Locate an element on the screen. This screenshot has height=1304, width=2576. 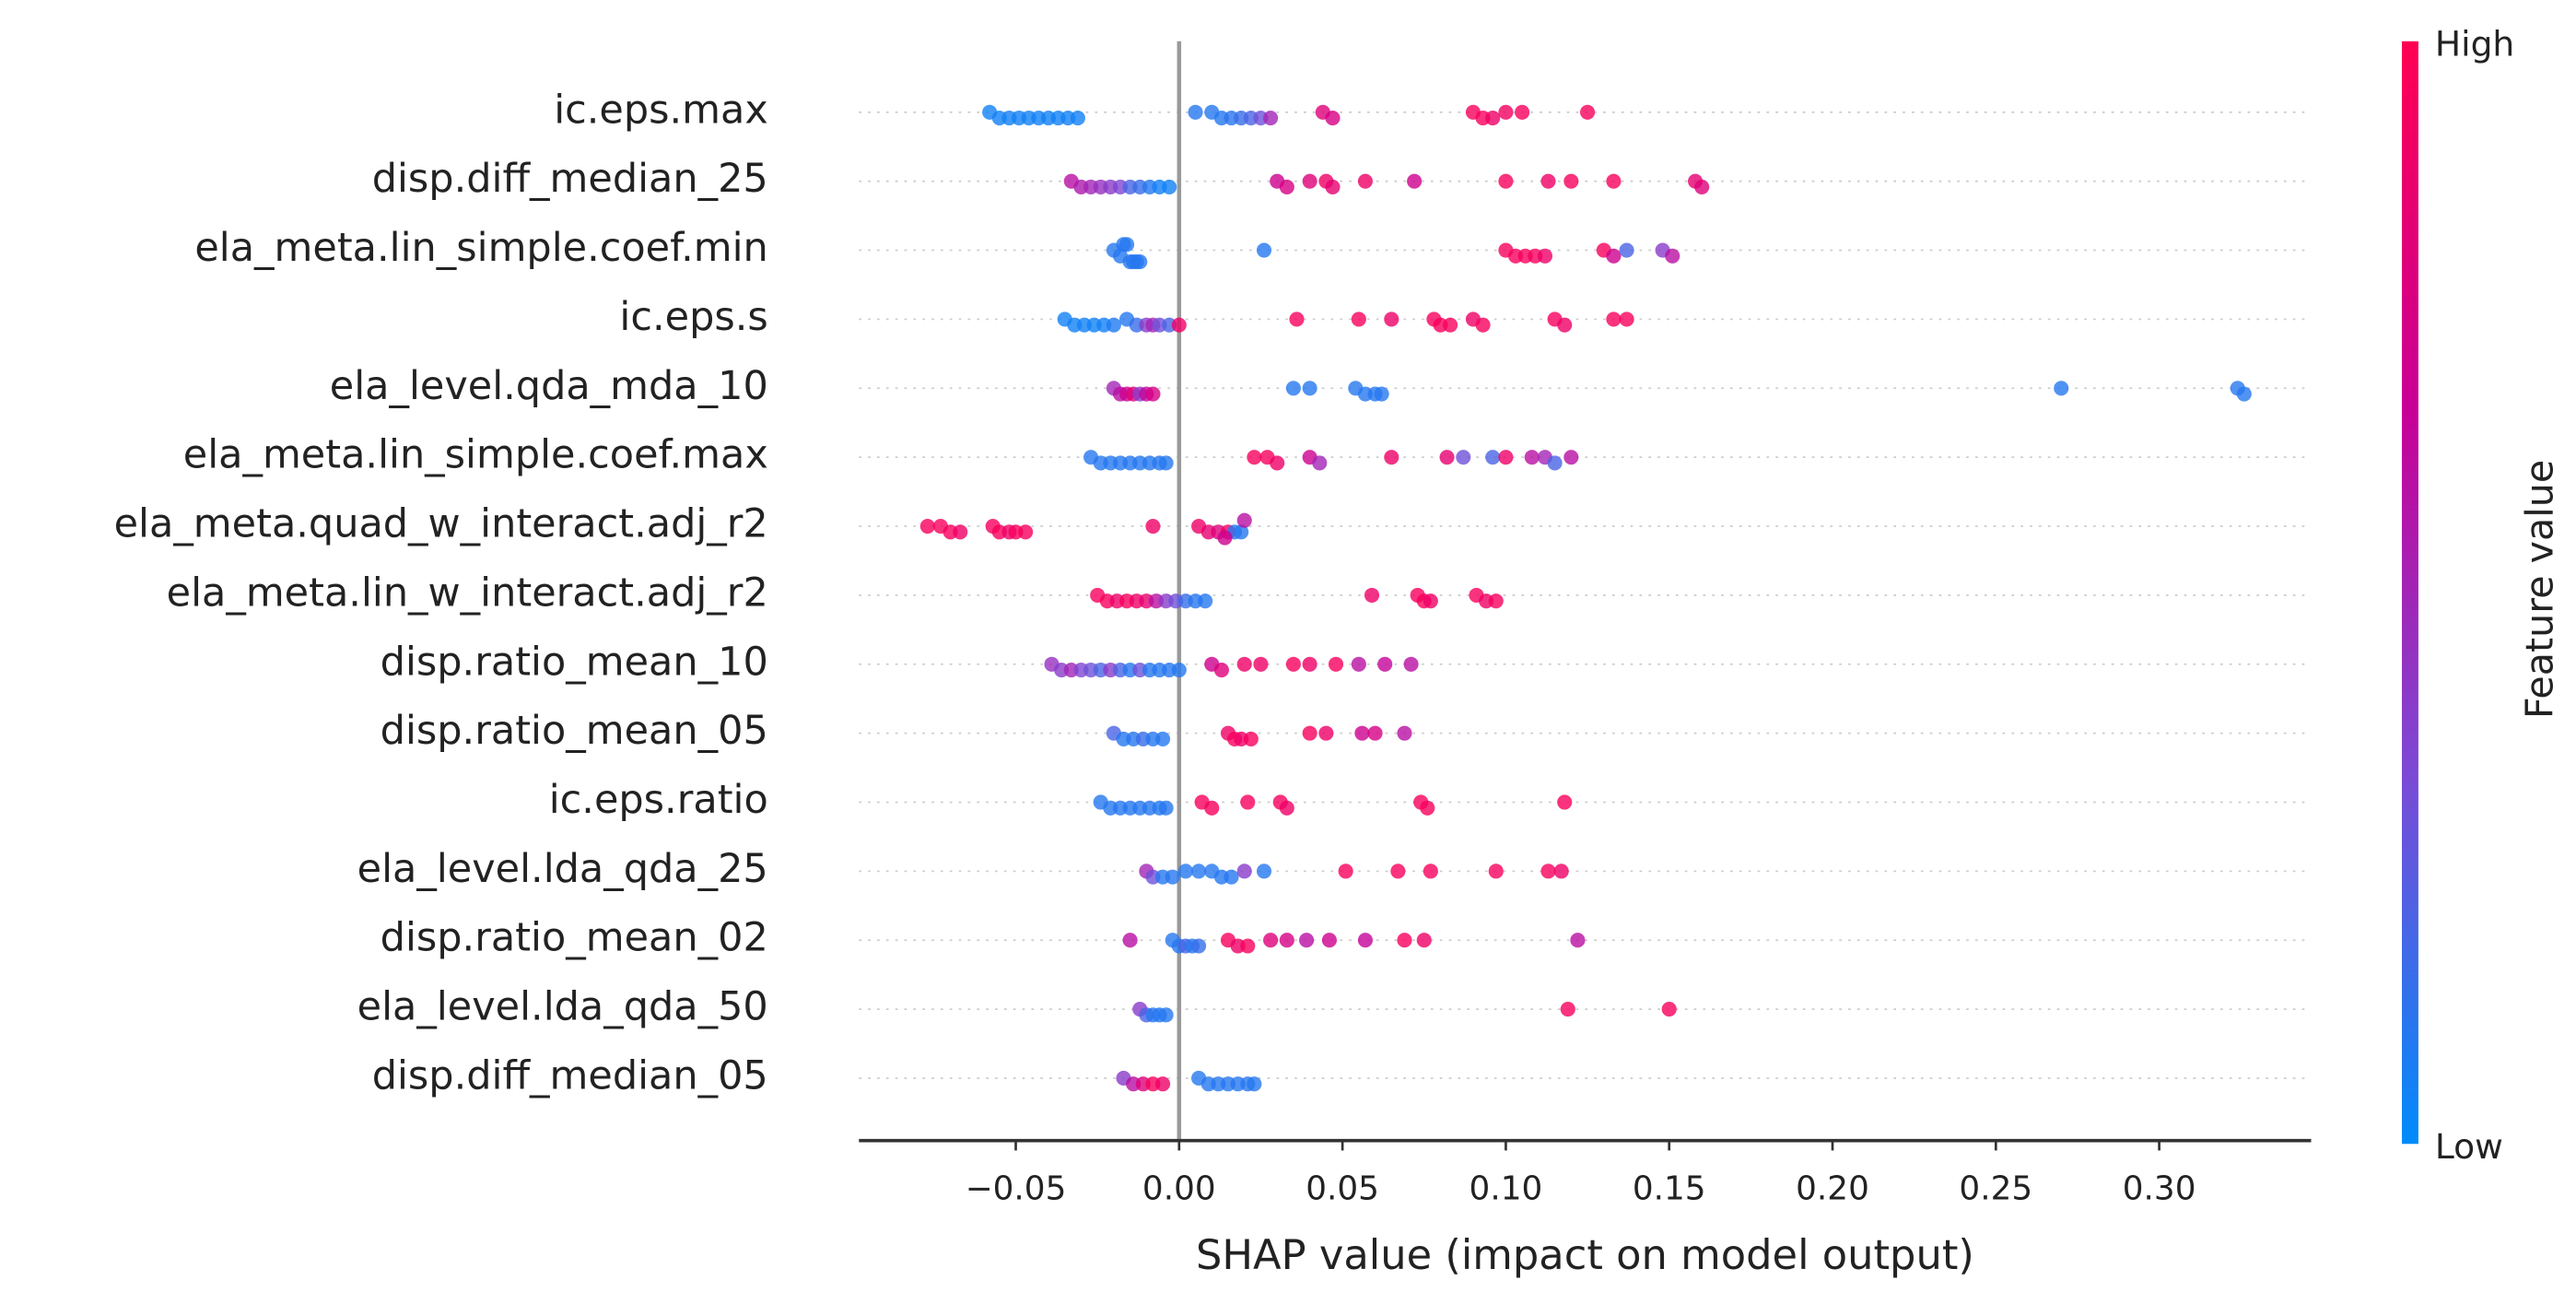
x-tick-label: −0.05 is located at coordinates (1016, 1188).